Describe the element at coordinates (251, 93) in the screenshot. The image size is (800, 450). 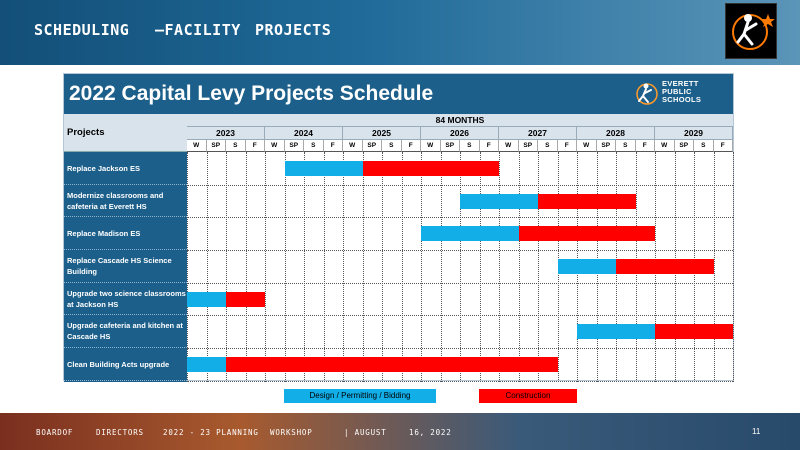
I see `page-title: 2022 Capital Levy Projects Schedule` at that location.